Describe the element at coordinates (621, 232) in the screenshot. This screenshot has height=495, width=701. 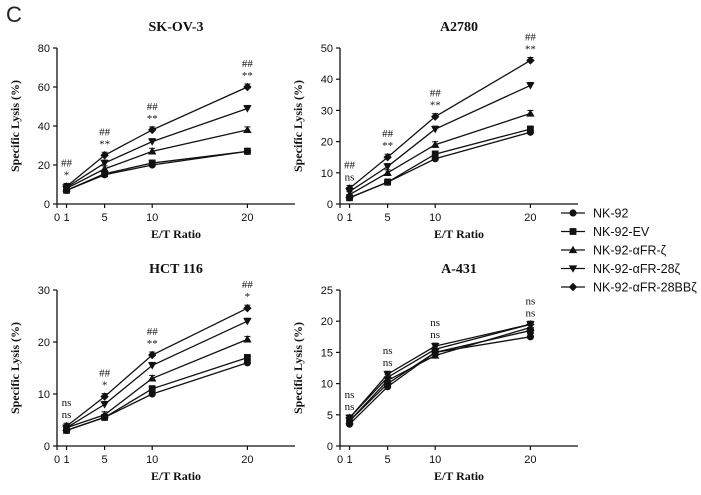
I see `legend-label-1: NK-92-EV` at that location.